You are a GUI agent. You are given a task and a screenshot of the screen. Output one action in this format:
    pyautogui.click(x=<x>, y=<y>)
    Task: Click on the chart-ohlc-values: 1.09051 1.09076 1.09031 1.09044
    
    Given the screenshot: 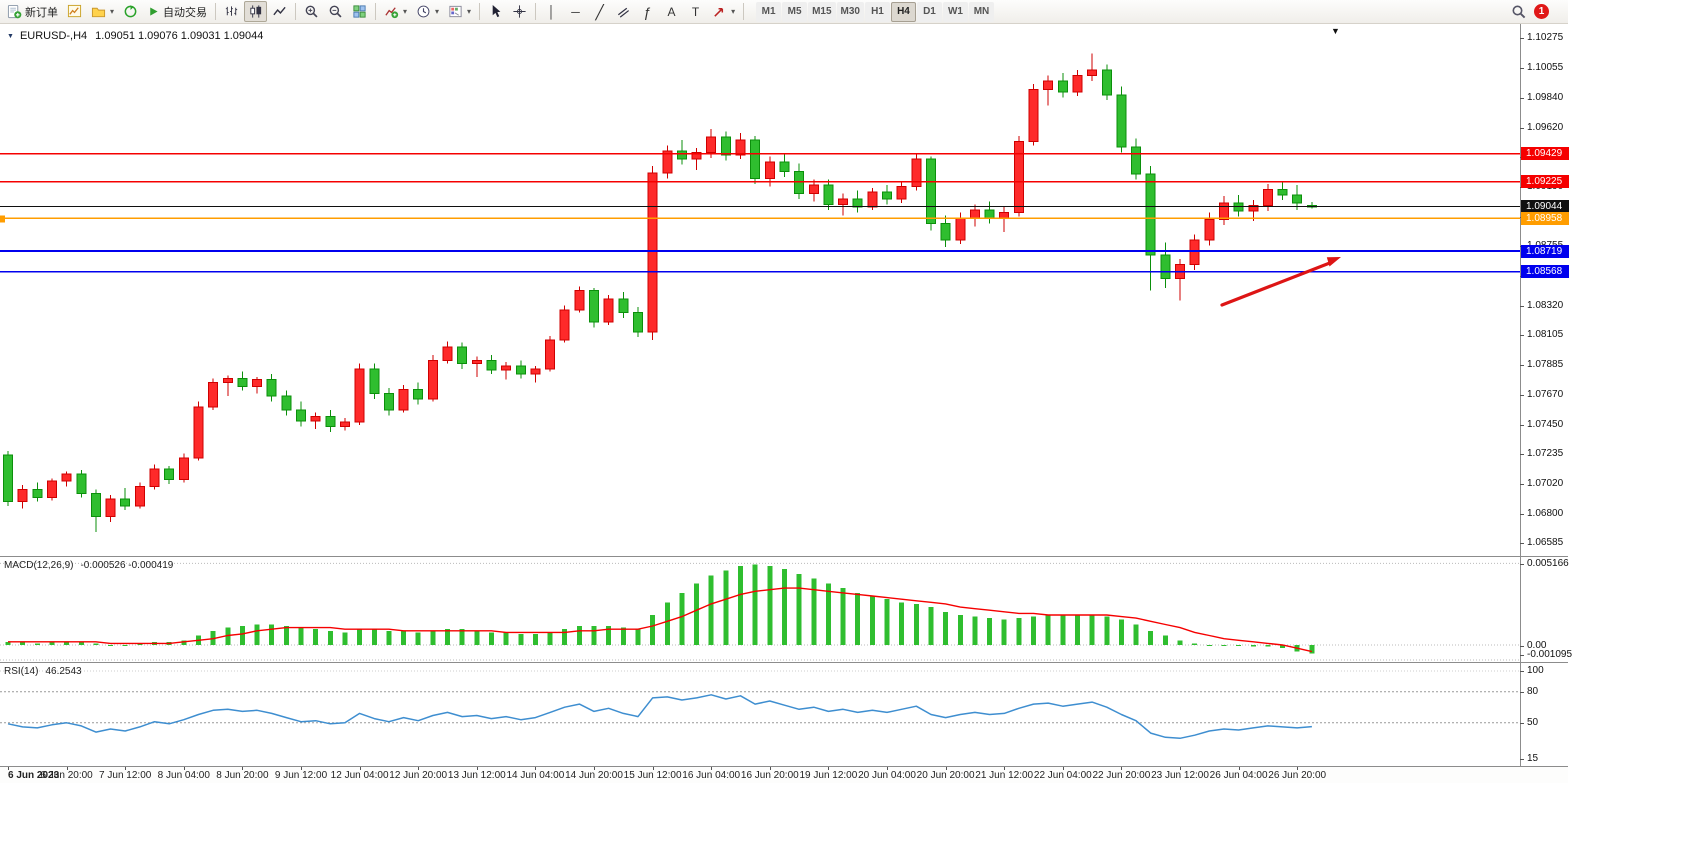 What is the action you would take?
    pyautogui.click(x=179, y=36)
    